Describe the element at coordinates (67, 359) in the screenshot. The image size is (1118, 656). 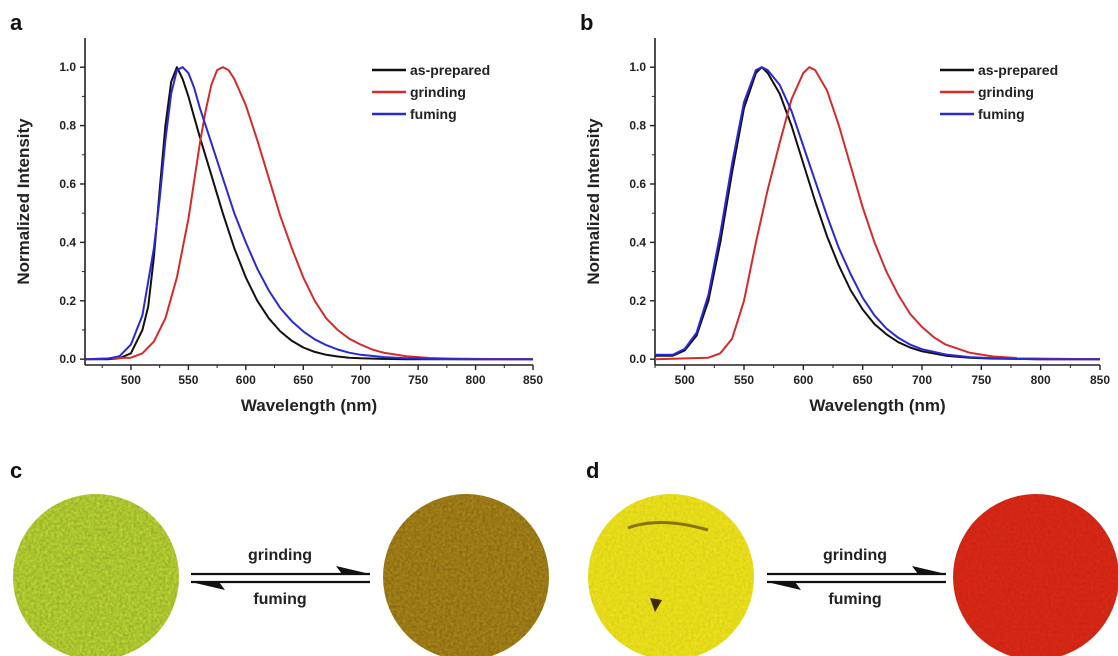
I see `y-tick-label-a-0: 0.0` at that location.